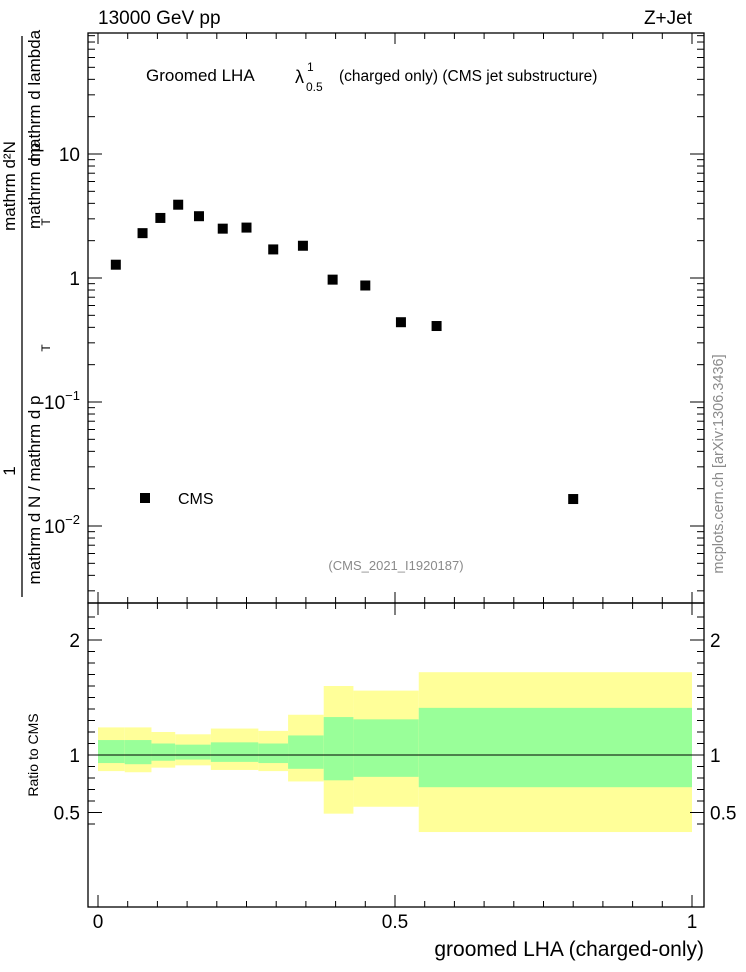 The width and height of the screenshot is (746, 972). Describe the element at coordinates (46, 222) in the screenshot. I see `y-label-numerator-sub1: T` at that location.